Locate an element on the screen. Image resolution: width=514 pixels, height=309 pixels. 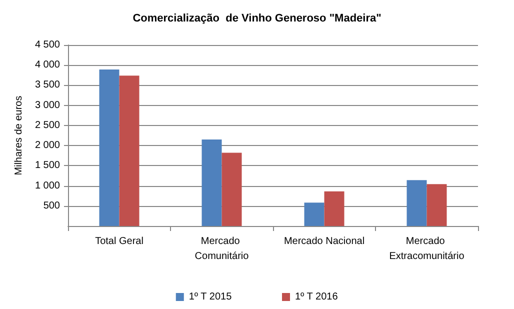
x-tick-label: Mercado Comunitário is located at coordinates (222, 249).